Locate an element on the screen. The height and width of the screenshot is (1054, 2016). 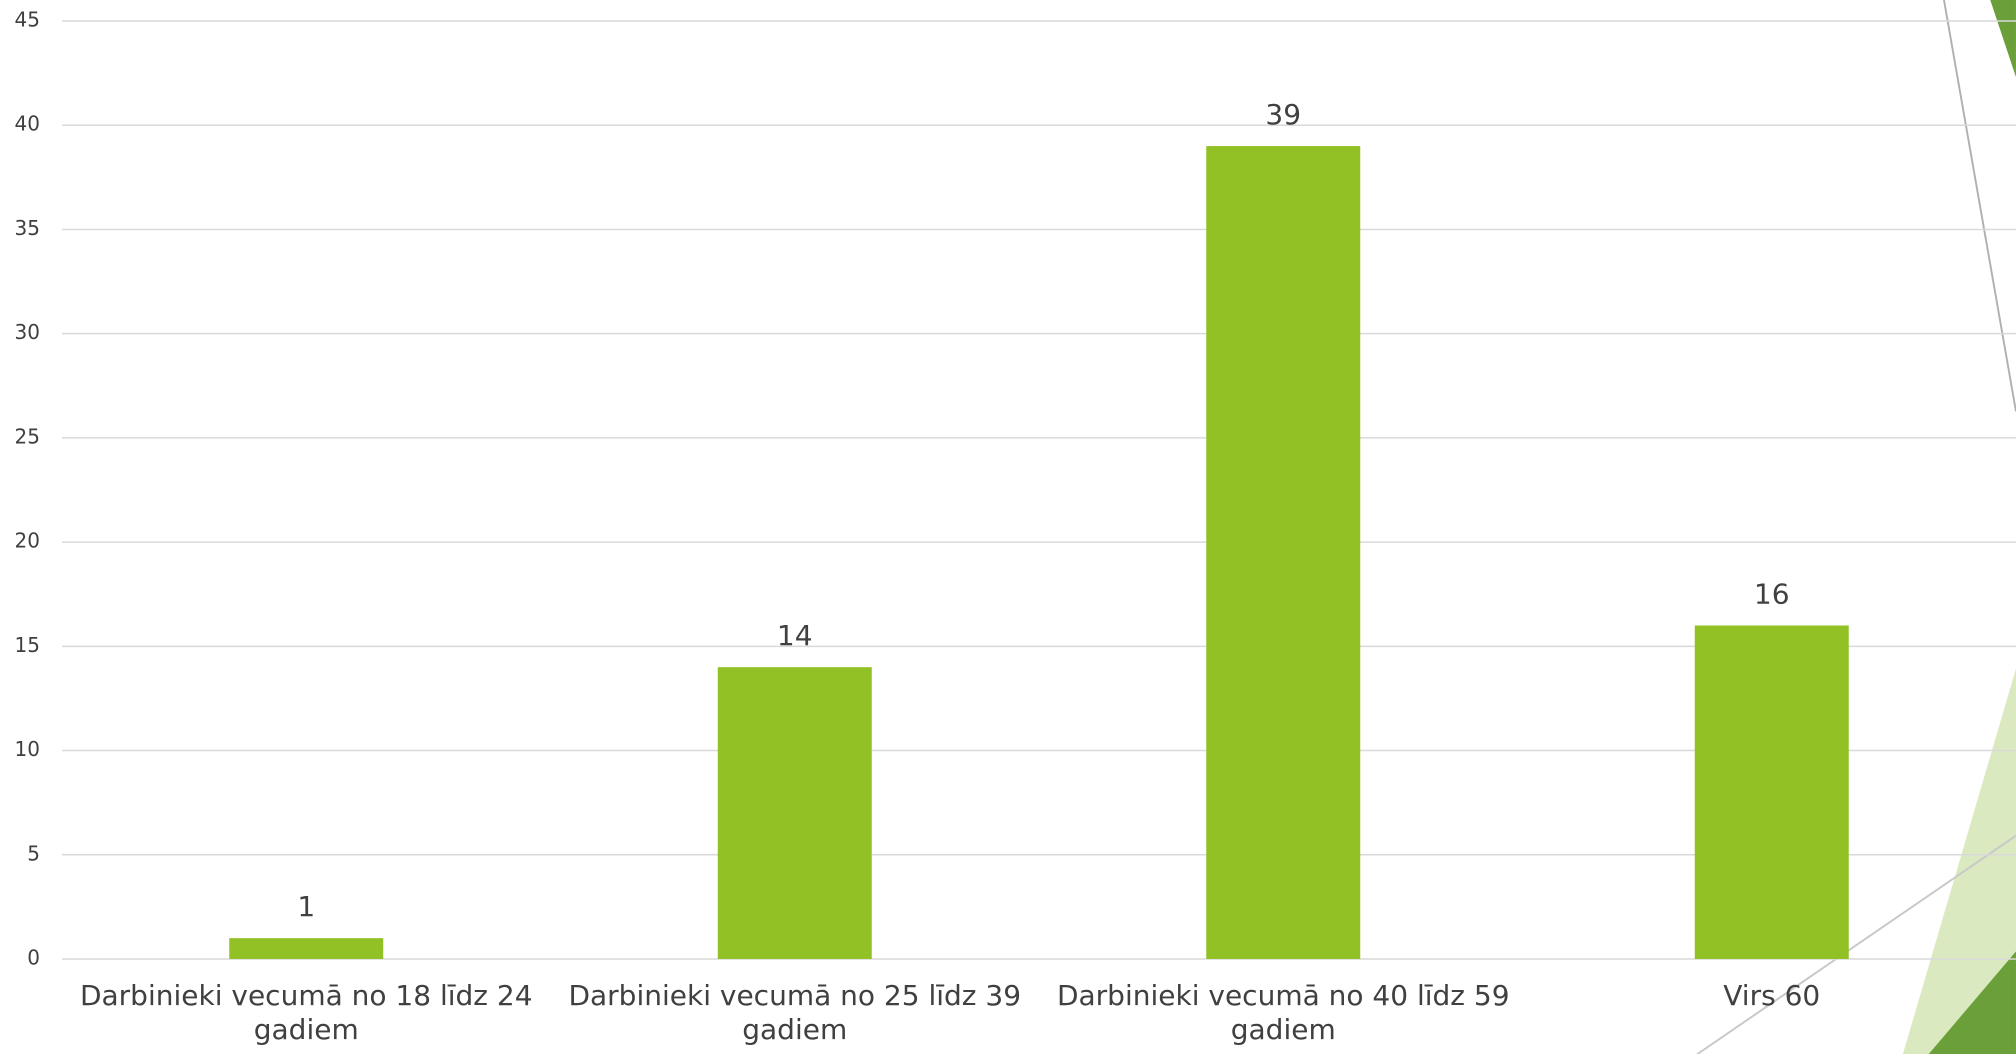
x-tick-label: Darbinieki vecumā no 40 līdz 59 gadiem is located at coordinates (1283, 1012).